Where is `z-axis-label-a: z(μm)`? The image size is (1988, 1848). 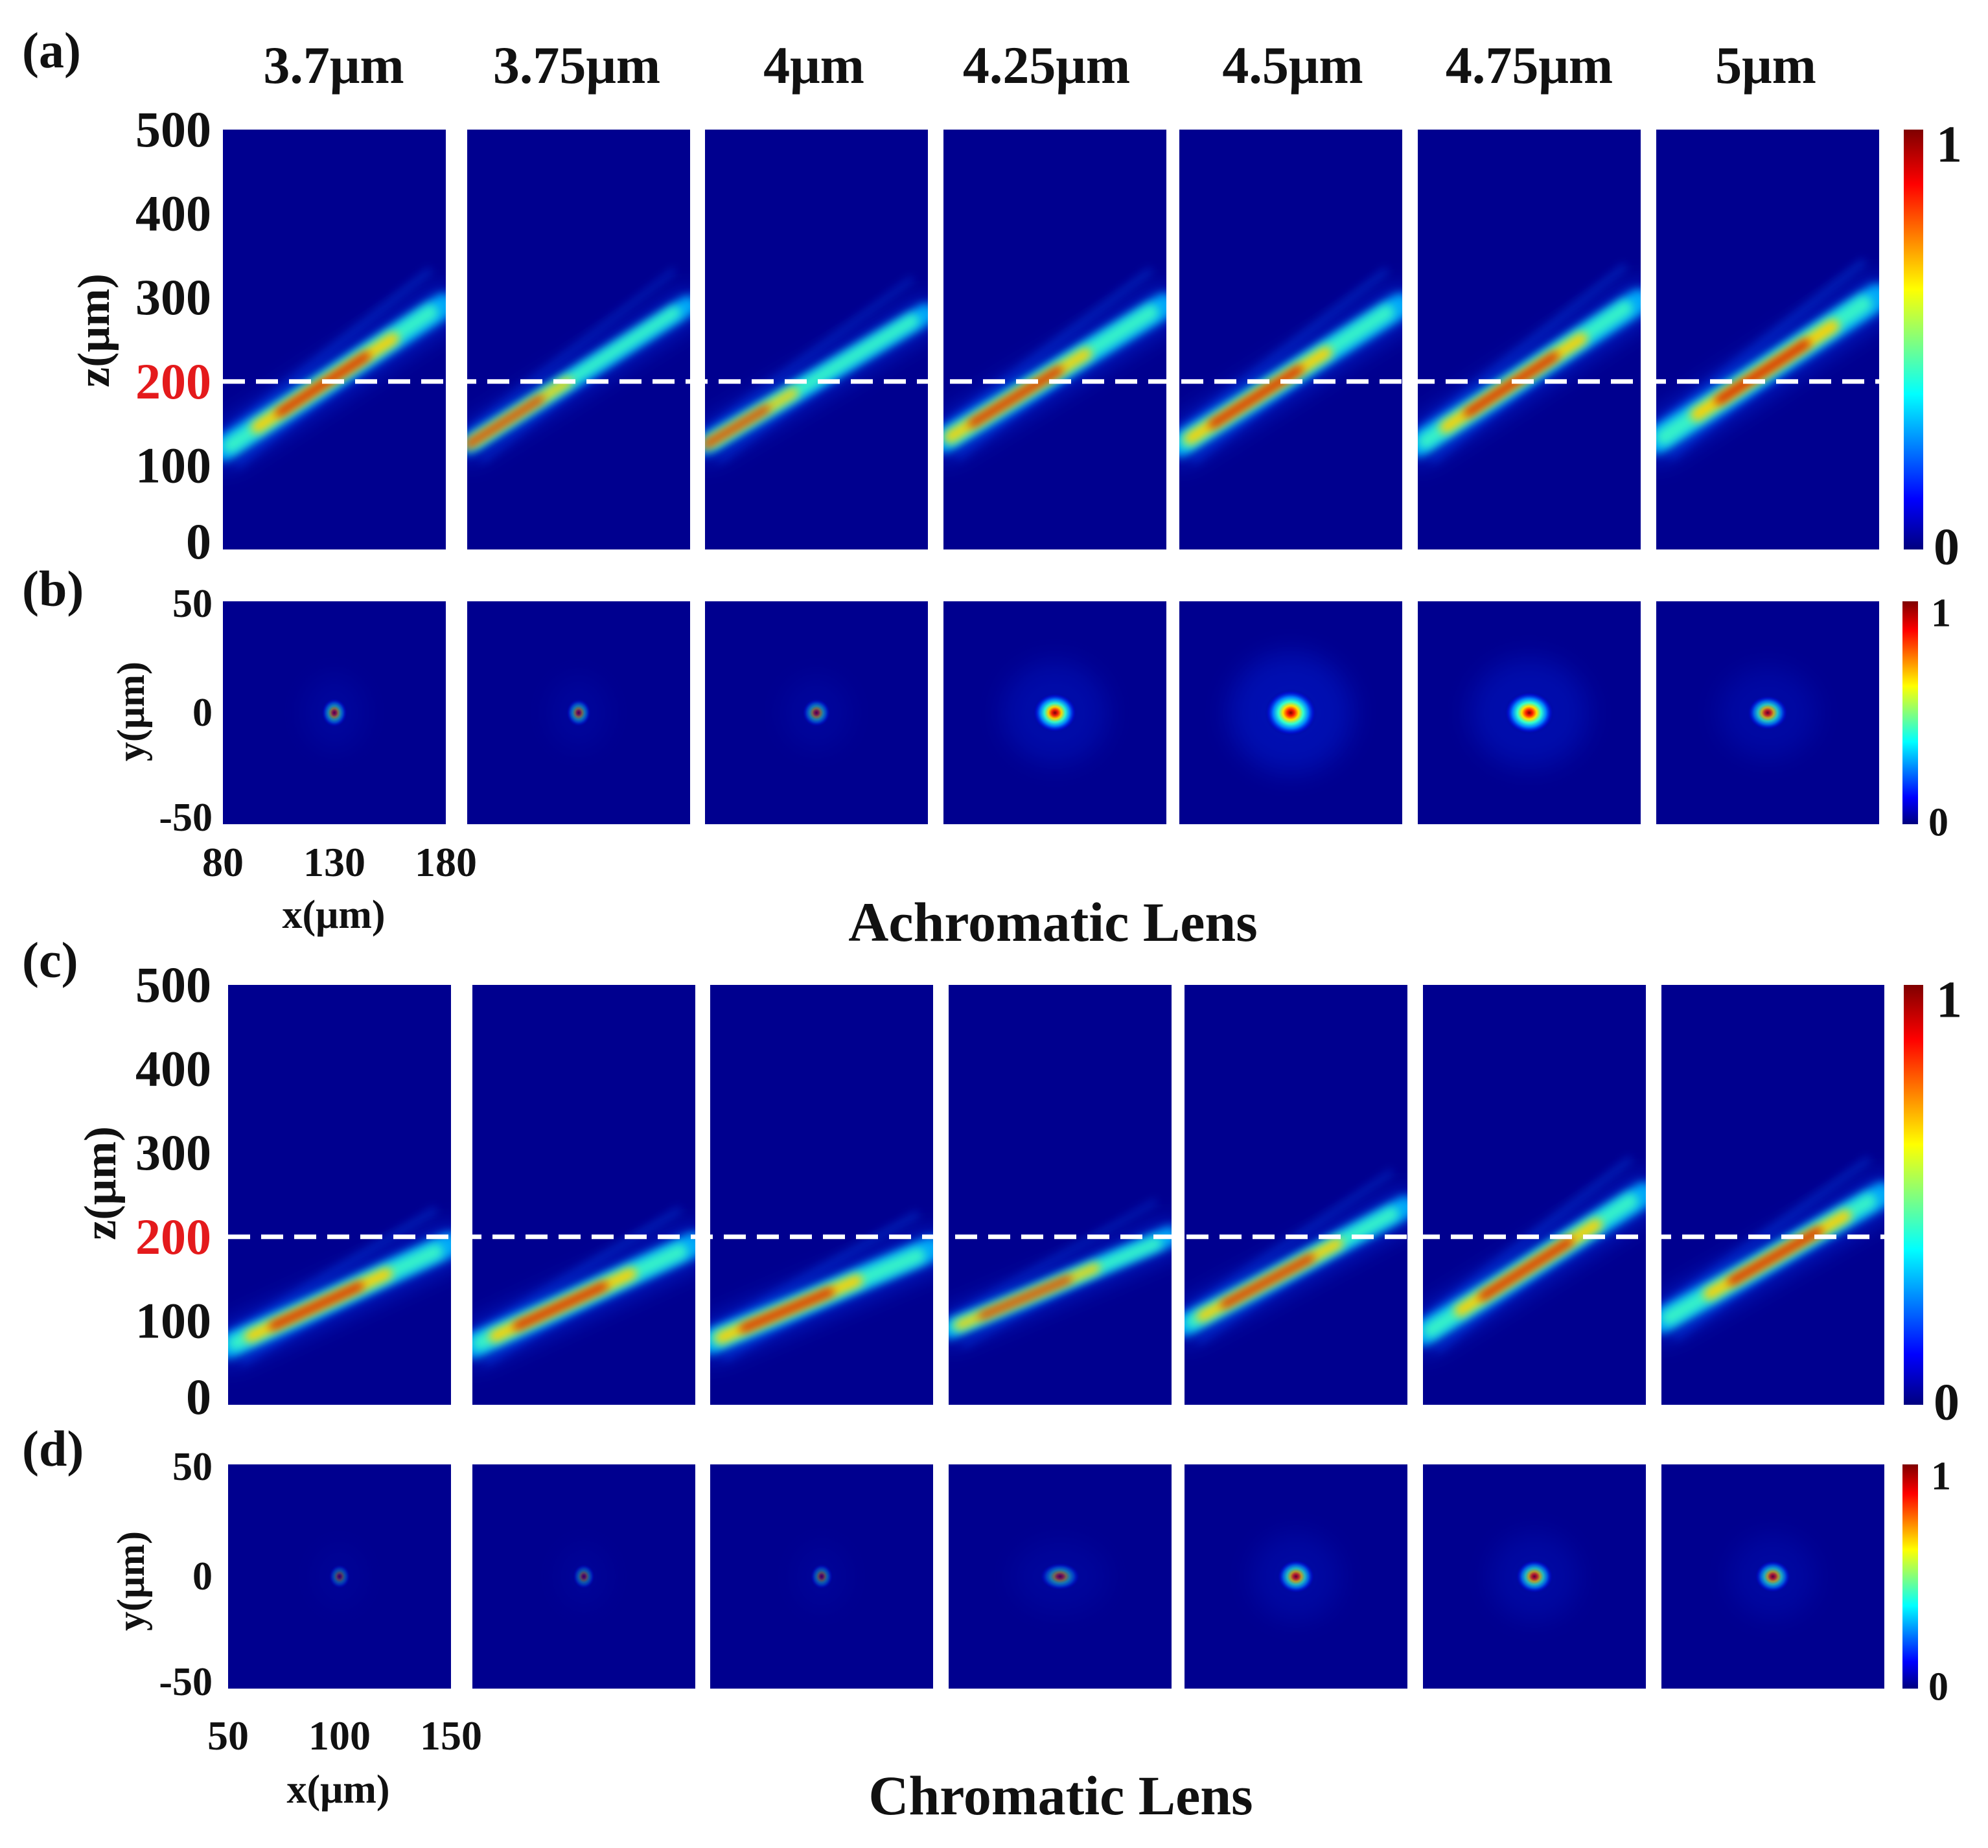 z-axis-label-a: z(μm) is located at coordinates (94, 330).